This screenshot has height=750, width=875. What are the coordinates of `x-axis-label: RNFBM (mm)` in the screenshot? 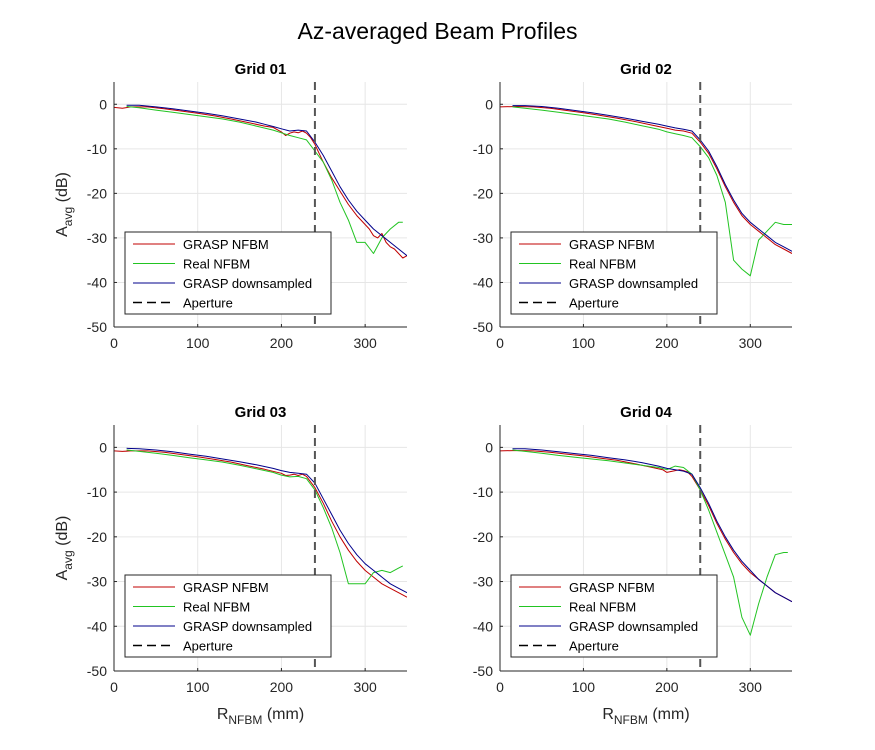 It's located at (645, 716).